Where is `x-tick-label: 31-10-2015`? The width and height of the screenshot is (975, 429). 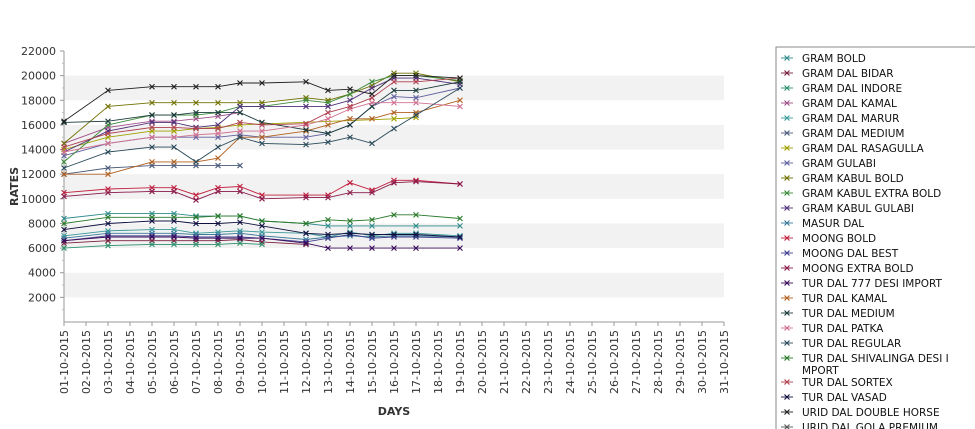
x-tick-label: 31-10-2015 is located at coordinates (724, 362).